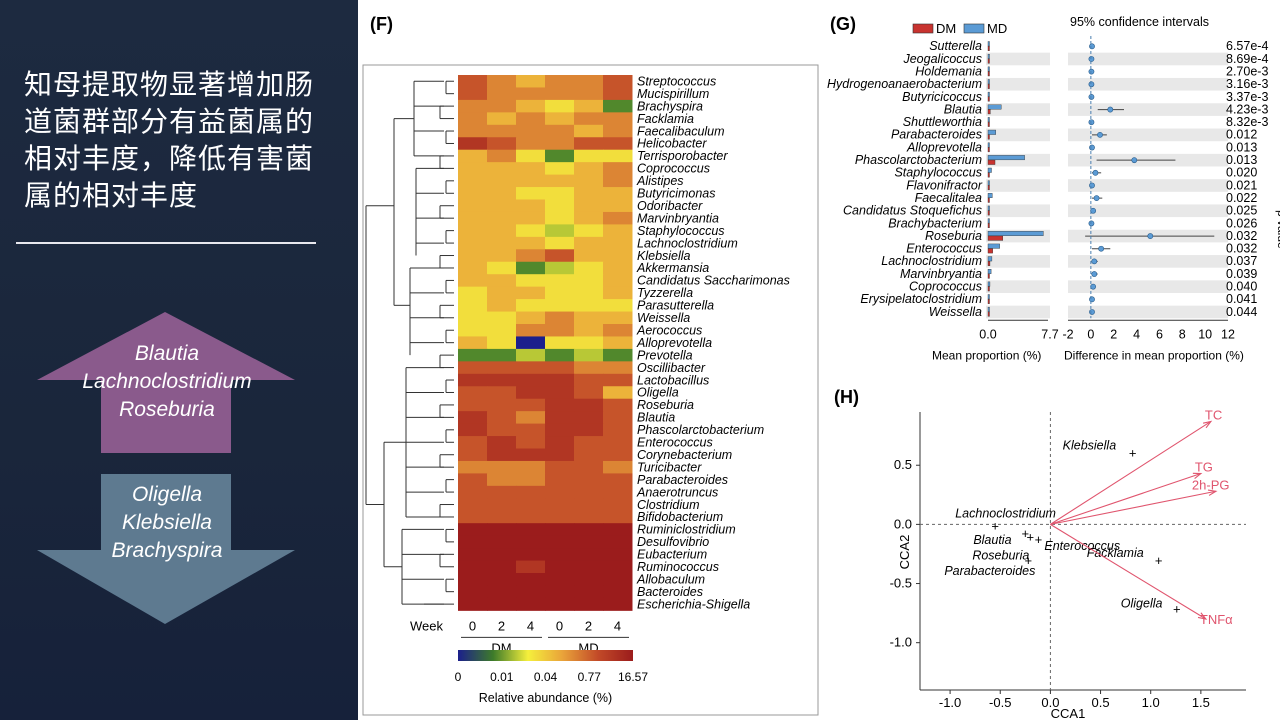  I want to click on row-label: Butyricimonas, so click(676, 194).